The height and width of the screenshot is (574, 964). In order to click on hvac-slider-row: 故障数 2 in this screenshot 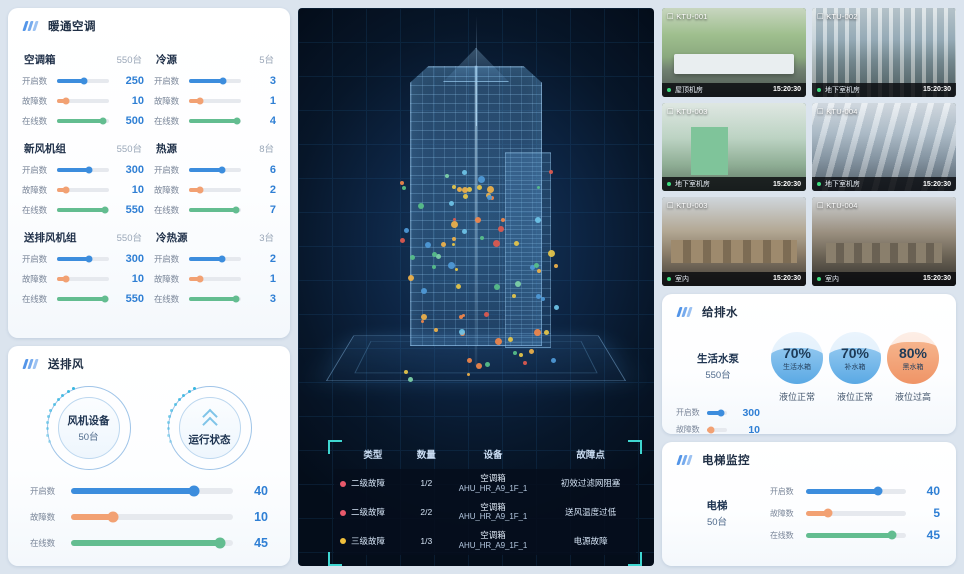, I will do `click(215, 190)`.